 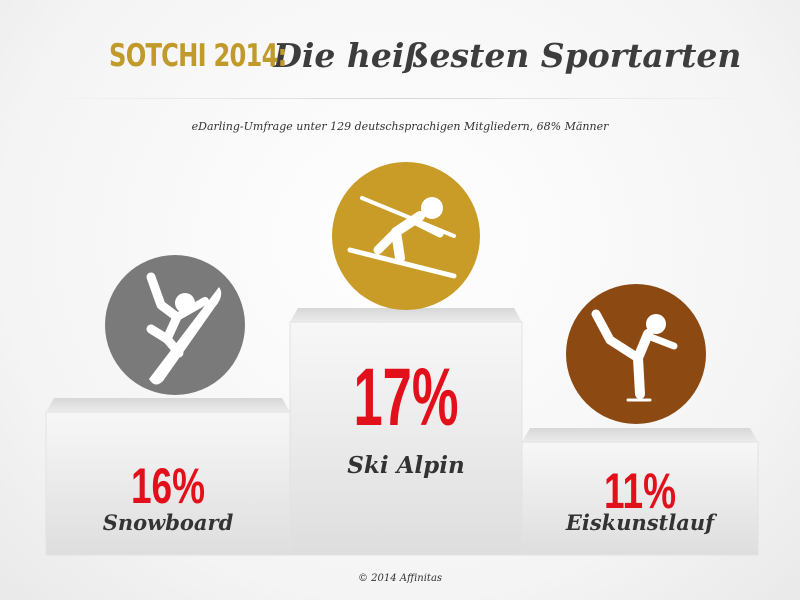 What do you see at coordinates (400, 98) in the screenshot?
I see `title-divider` at bounding box center [400, 98].